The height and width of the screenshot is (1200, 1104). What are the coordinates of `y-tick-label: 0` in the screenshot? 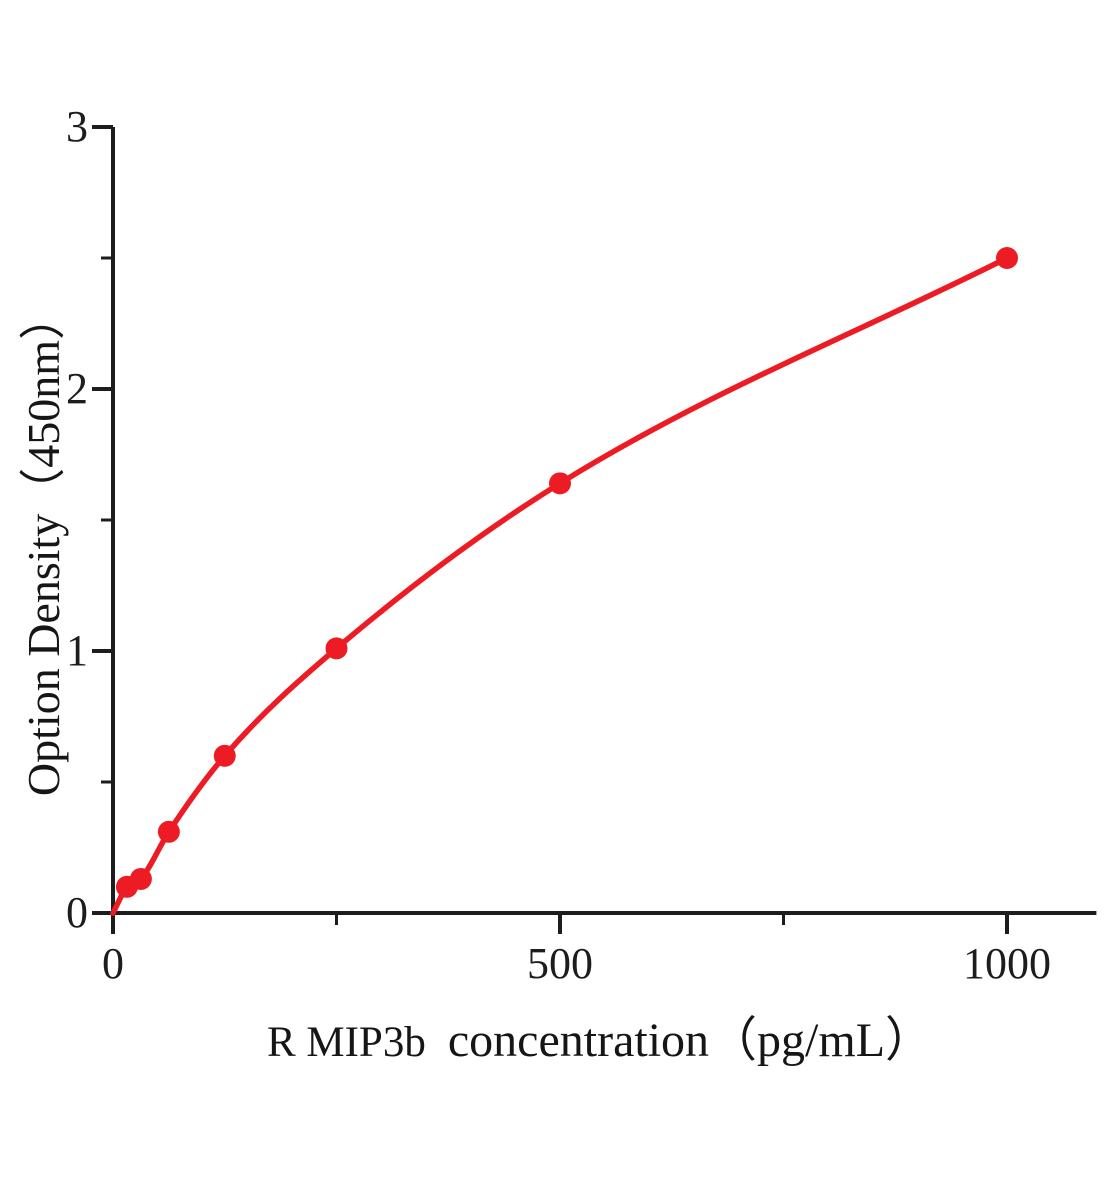 It's located at (77, 912).